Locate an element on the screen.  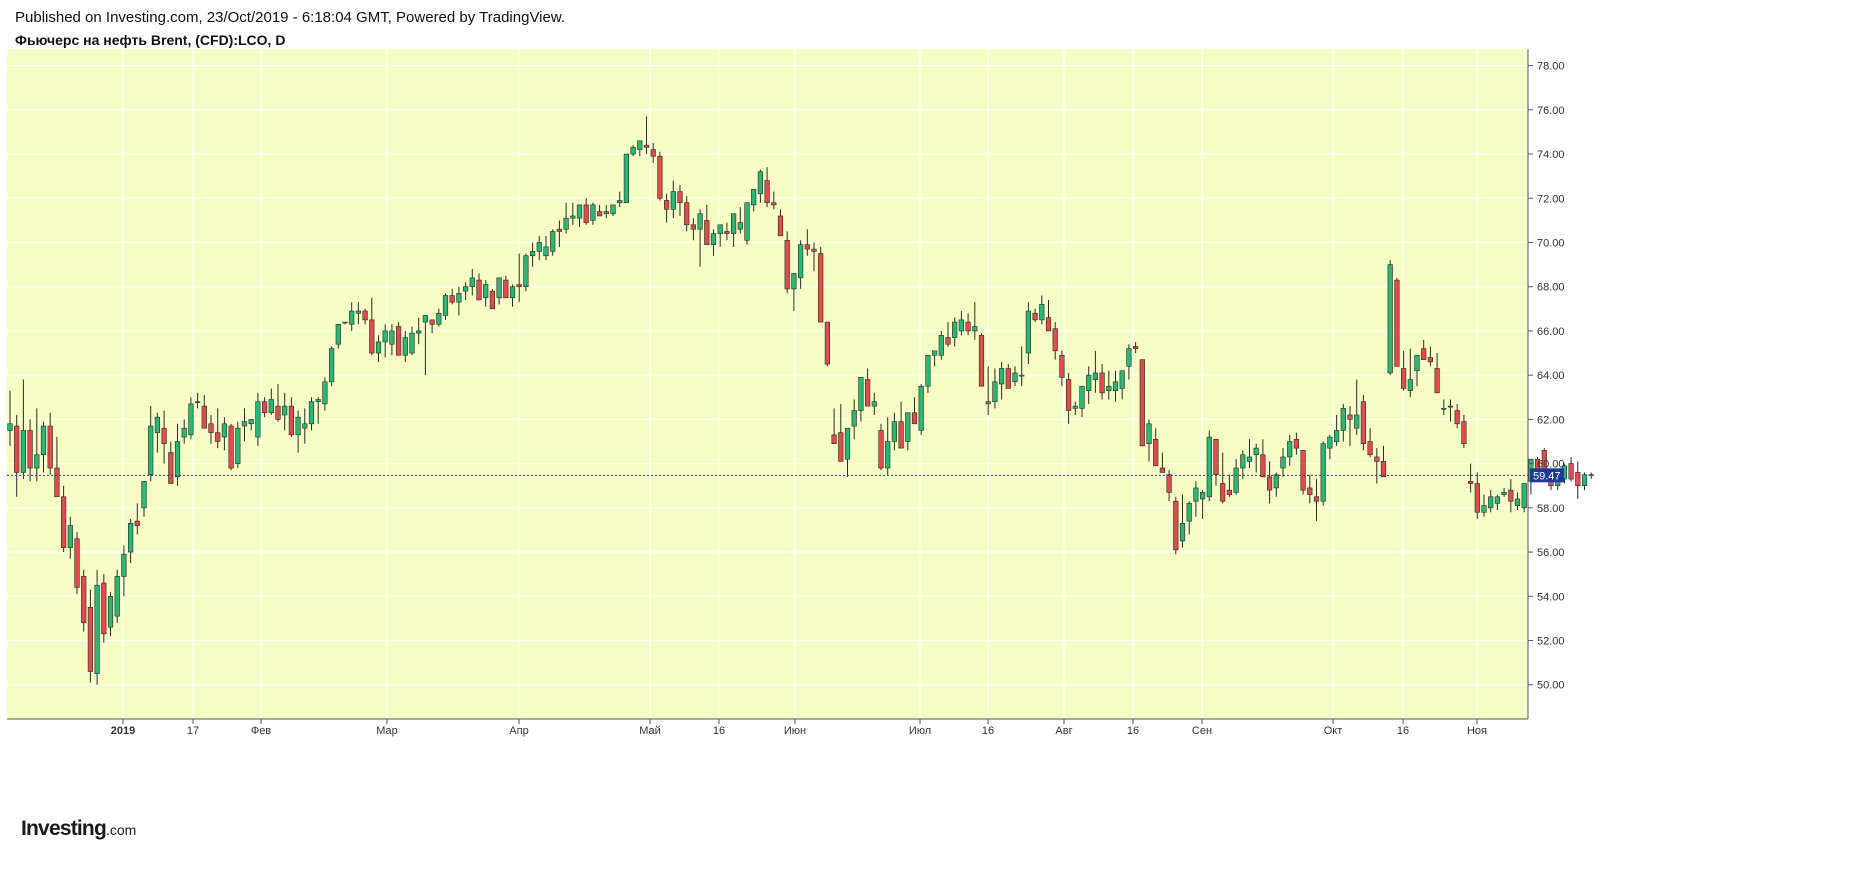
time-tick-label: 16 is located at coordinates (719, 731).